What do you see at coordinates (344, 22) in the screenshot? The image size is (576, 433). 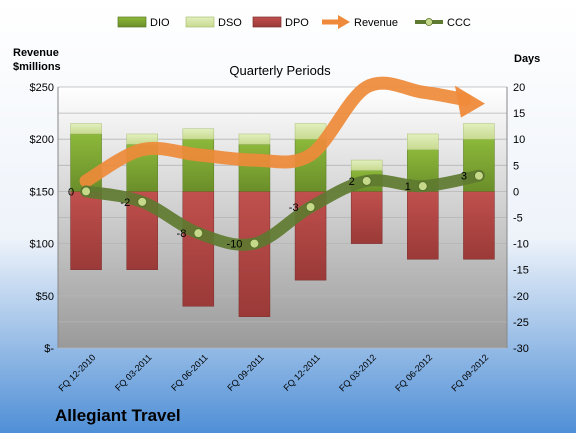 I see `legend-arrowhead` at bounding box center [344, 22].